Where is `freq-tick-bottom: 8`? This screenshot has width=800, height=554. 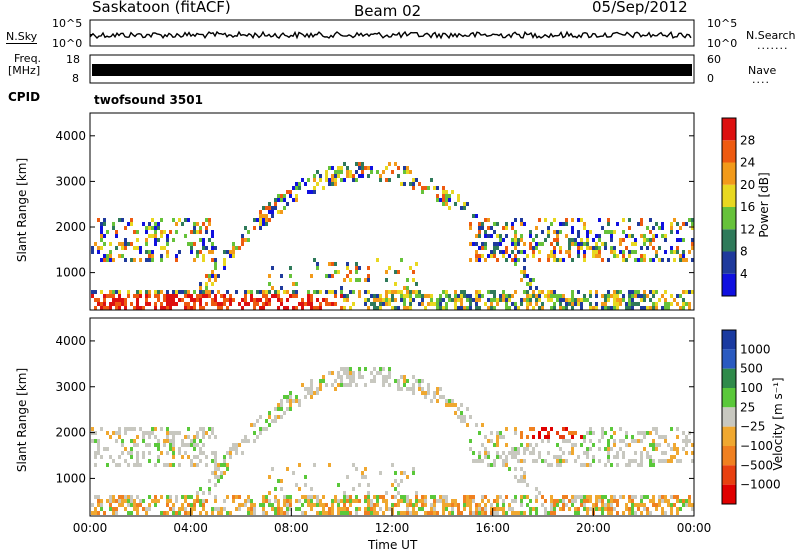
freq-tick-bottom: 8 is located at coordinates (75, 78).